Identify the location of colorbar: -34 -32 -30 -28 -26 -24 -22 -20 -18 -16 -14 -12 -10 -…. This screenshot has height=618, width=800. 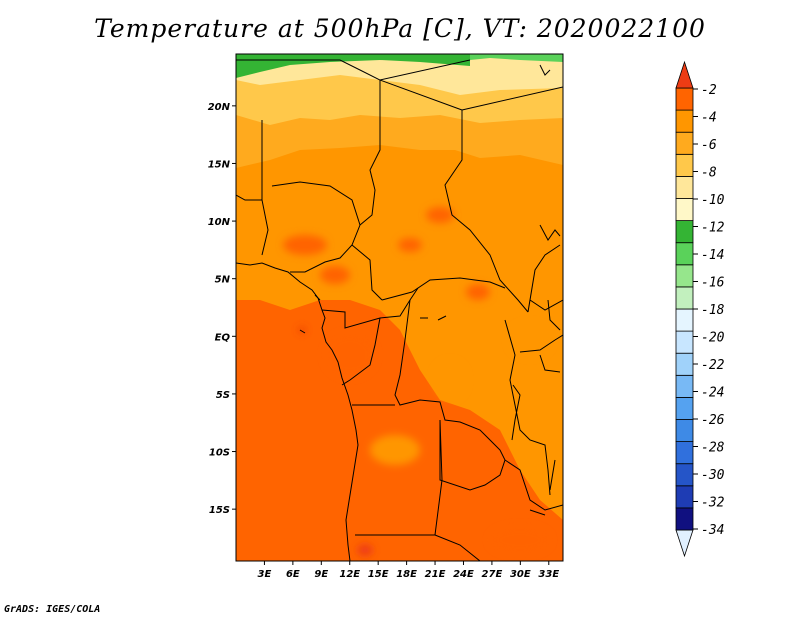
(700, 309).